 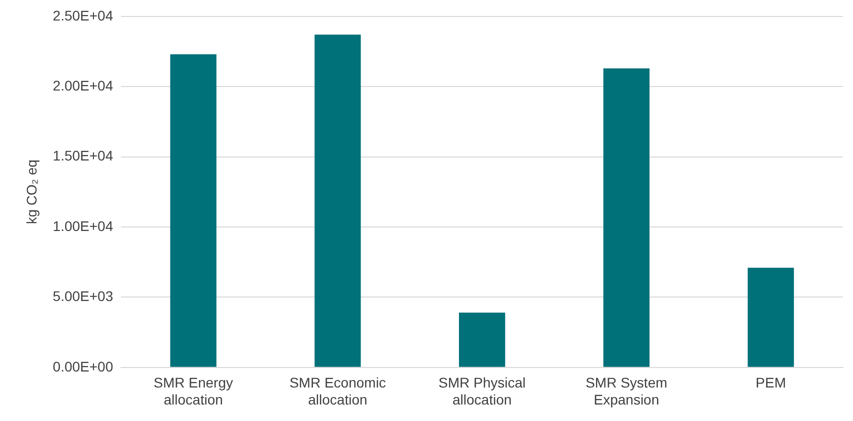 I want to click on y-tick-label: 0.00E+00, so click(x=83, y=366).